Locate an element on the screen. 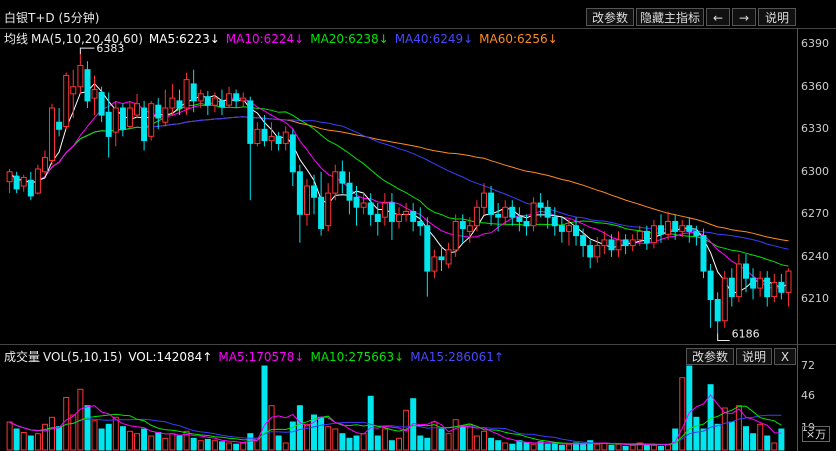  vol-ma15-value: MA15:286061↑ is located at coordinates (457, 357).